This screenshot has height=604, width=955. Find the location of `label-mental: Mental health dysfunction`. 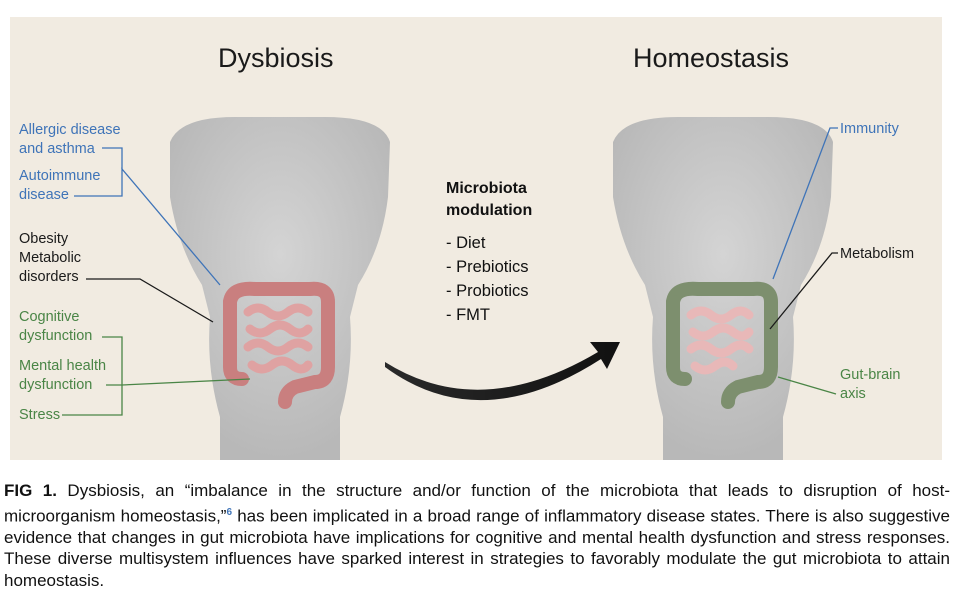

label-mental: Mental health dysfunction is located at coordinates (62, 376).